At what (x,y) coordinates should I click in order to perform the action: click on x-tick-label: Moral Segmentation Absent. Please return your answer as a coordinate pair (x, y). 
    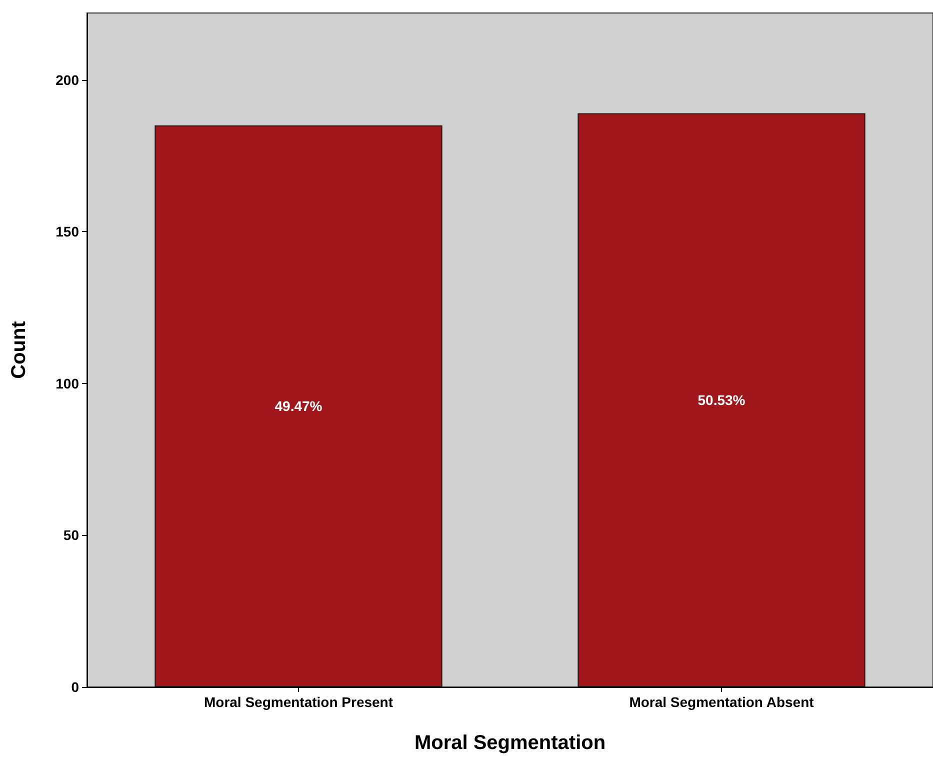
    Looking at the image, I should click on (721, 702).